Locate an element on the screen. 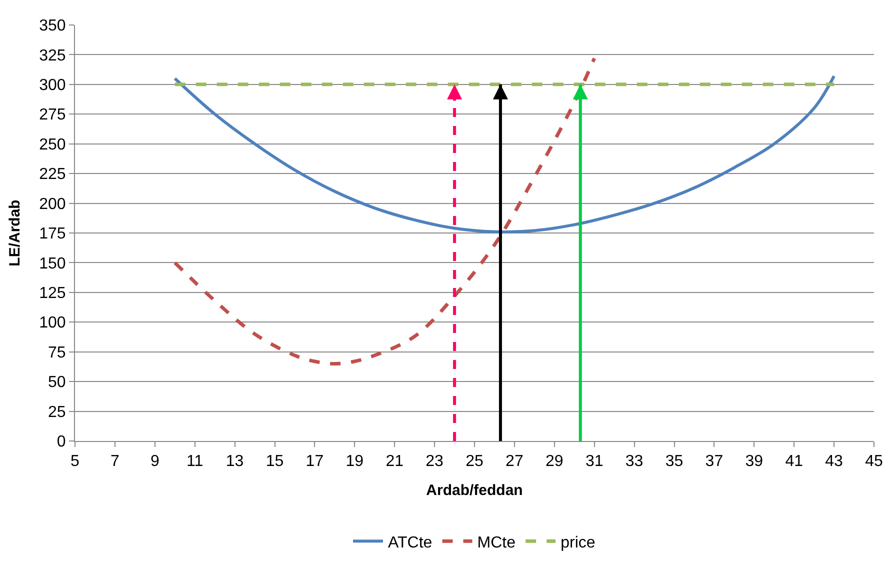 The width and height of the screenshot is (894, 570). x-tick-label: 23 is located at coordinates (435, 461).